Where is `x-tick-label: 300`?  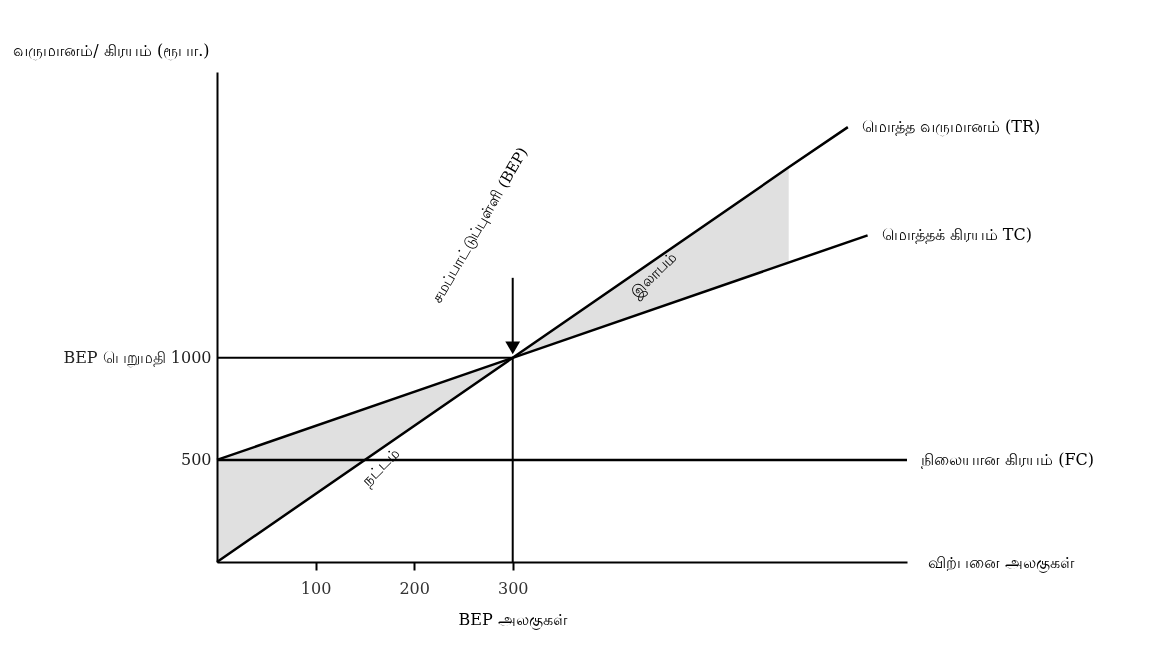
x-tick-label: 300 is located at coordinates (513, 588).